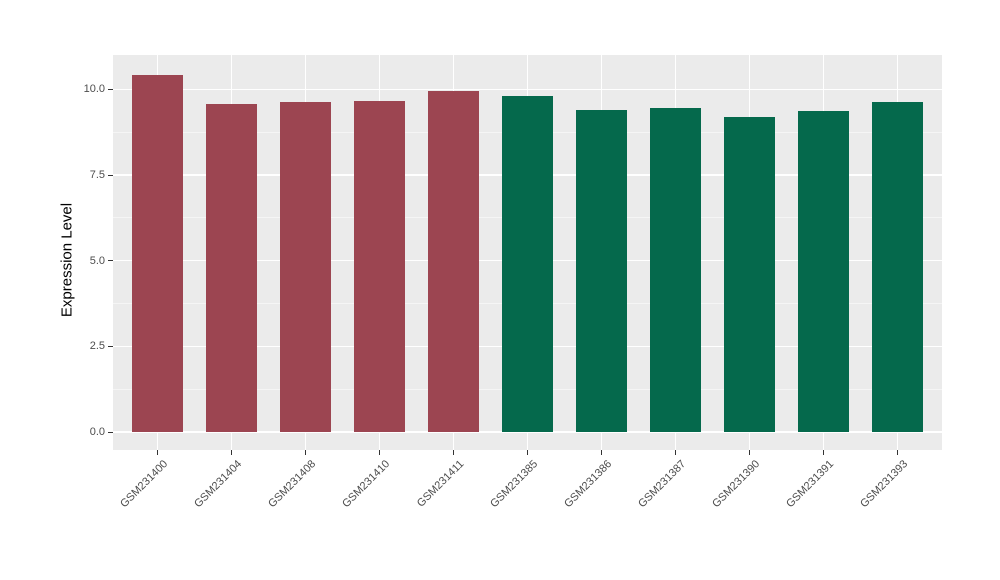 The width and height of the screenshot is (1000, 580). What do you see at coordinates (884, 484) in the screenshot?
I see `x-tick-label: GSM231393` at bounding box center [884, 484].